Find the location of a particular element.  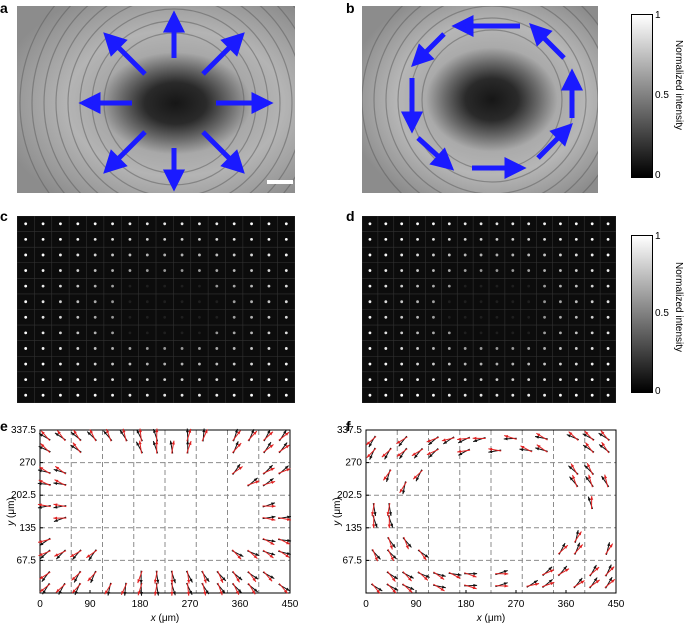

colorbar-top-tick-1: 1 is located at coordinates (658, 15).